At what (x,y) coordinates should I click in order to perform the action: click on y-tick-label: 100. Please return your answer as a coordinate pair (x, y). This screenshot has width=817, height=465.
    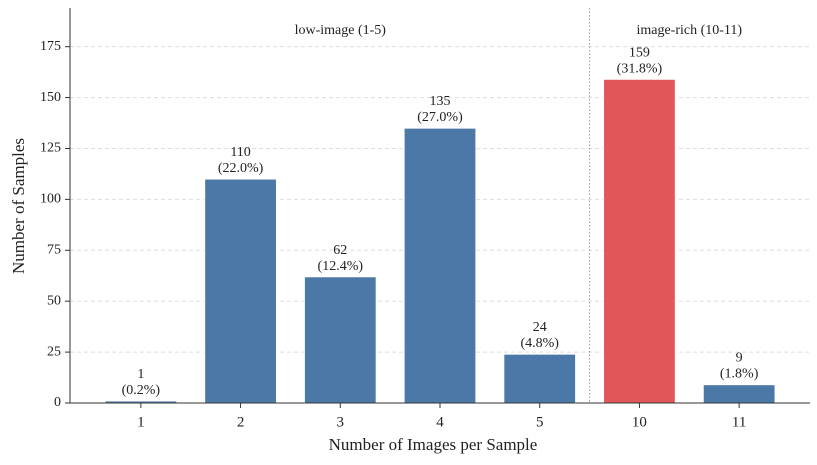
    Looking at the image, I should click on (50, 199).